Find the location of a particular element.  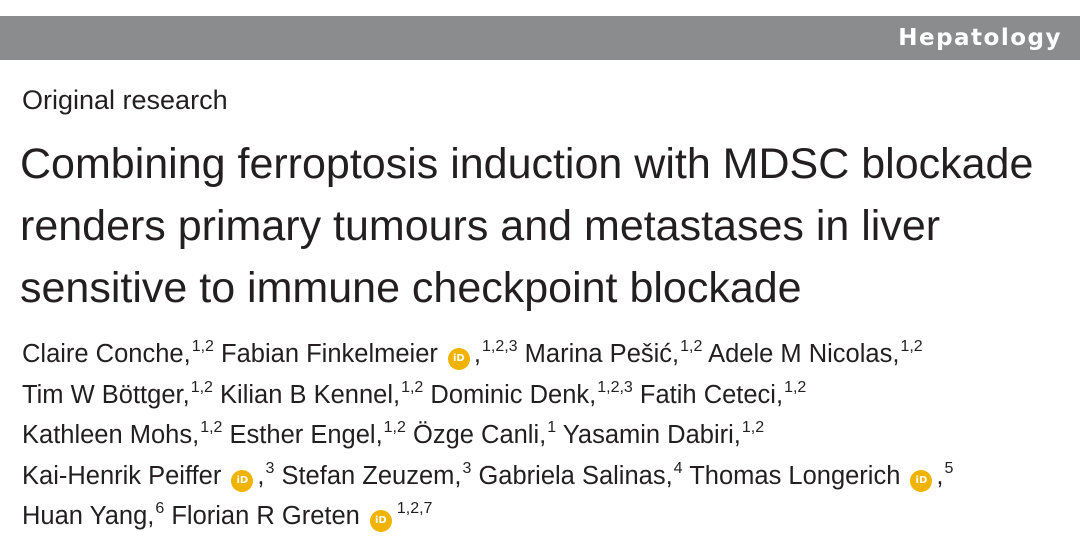

author: Florian R Greten iD1,2,7 is located at coordinates (302, 516).